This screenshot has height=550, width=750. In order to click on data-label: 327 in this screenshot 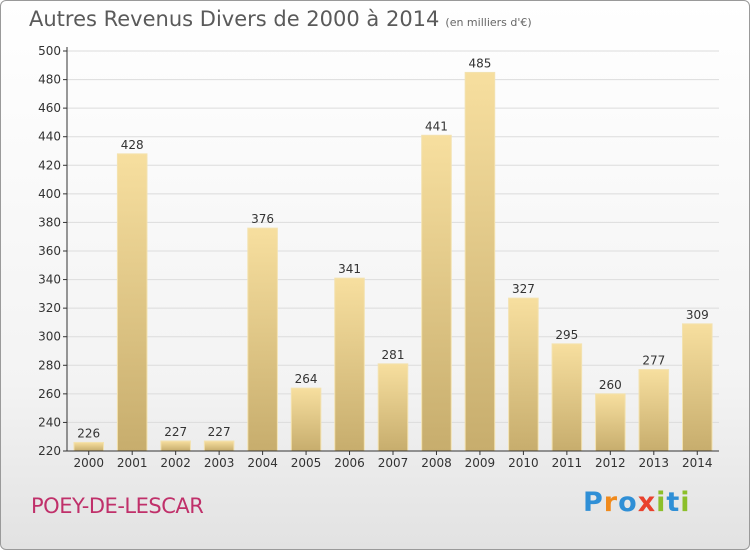, I will do `click(523, 289)`.